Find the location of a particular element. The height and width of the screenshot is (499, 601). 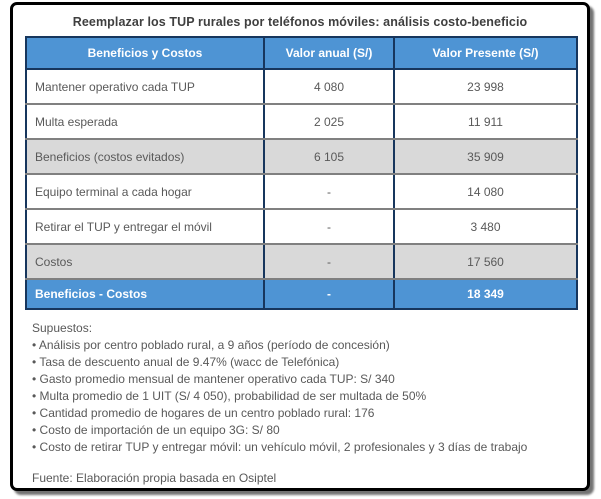

table-row: Mantener operativo cada TUP 4 080 23 998 is located at coordinates (301, 86).